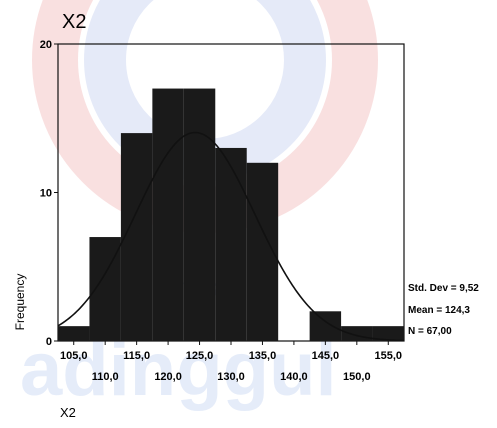 This screenshot has width=497, height=428. What do you see at coordinates (263, 356) in the screenshot?
I see `x-tick-label-135,0: 135,0` at bounding box center [263, 356].